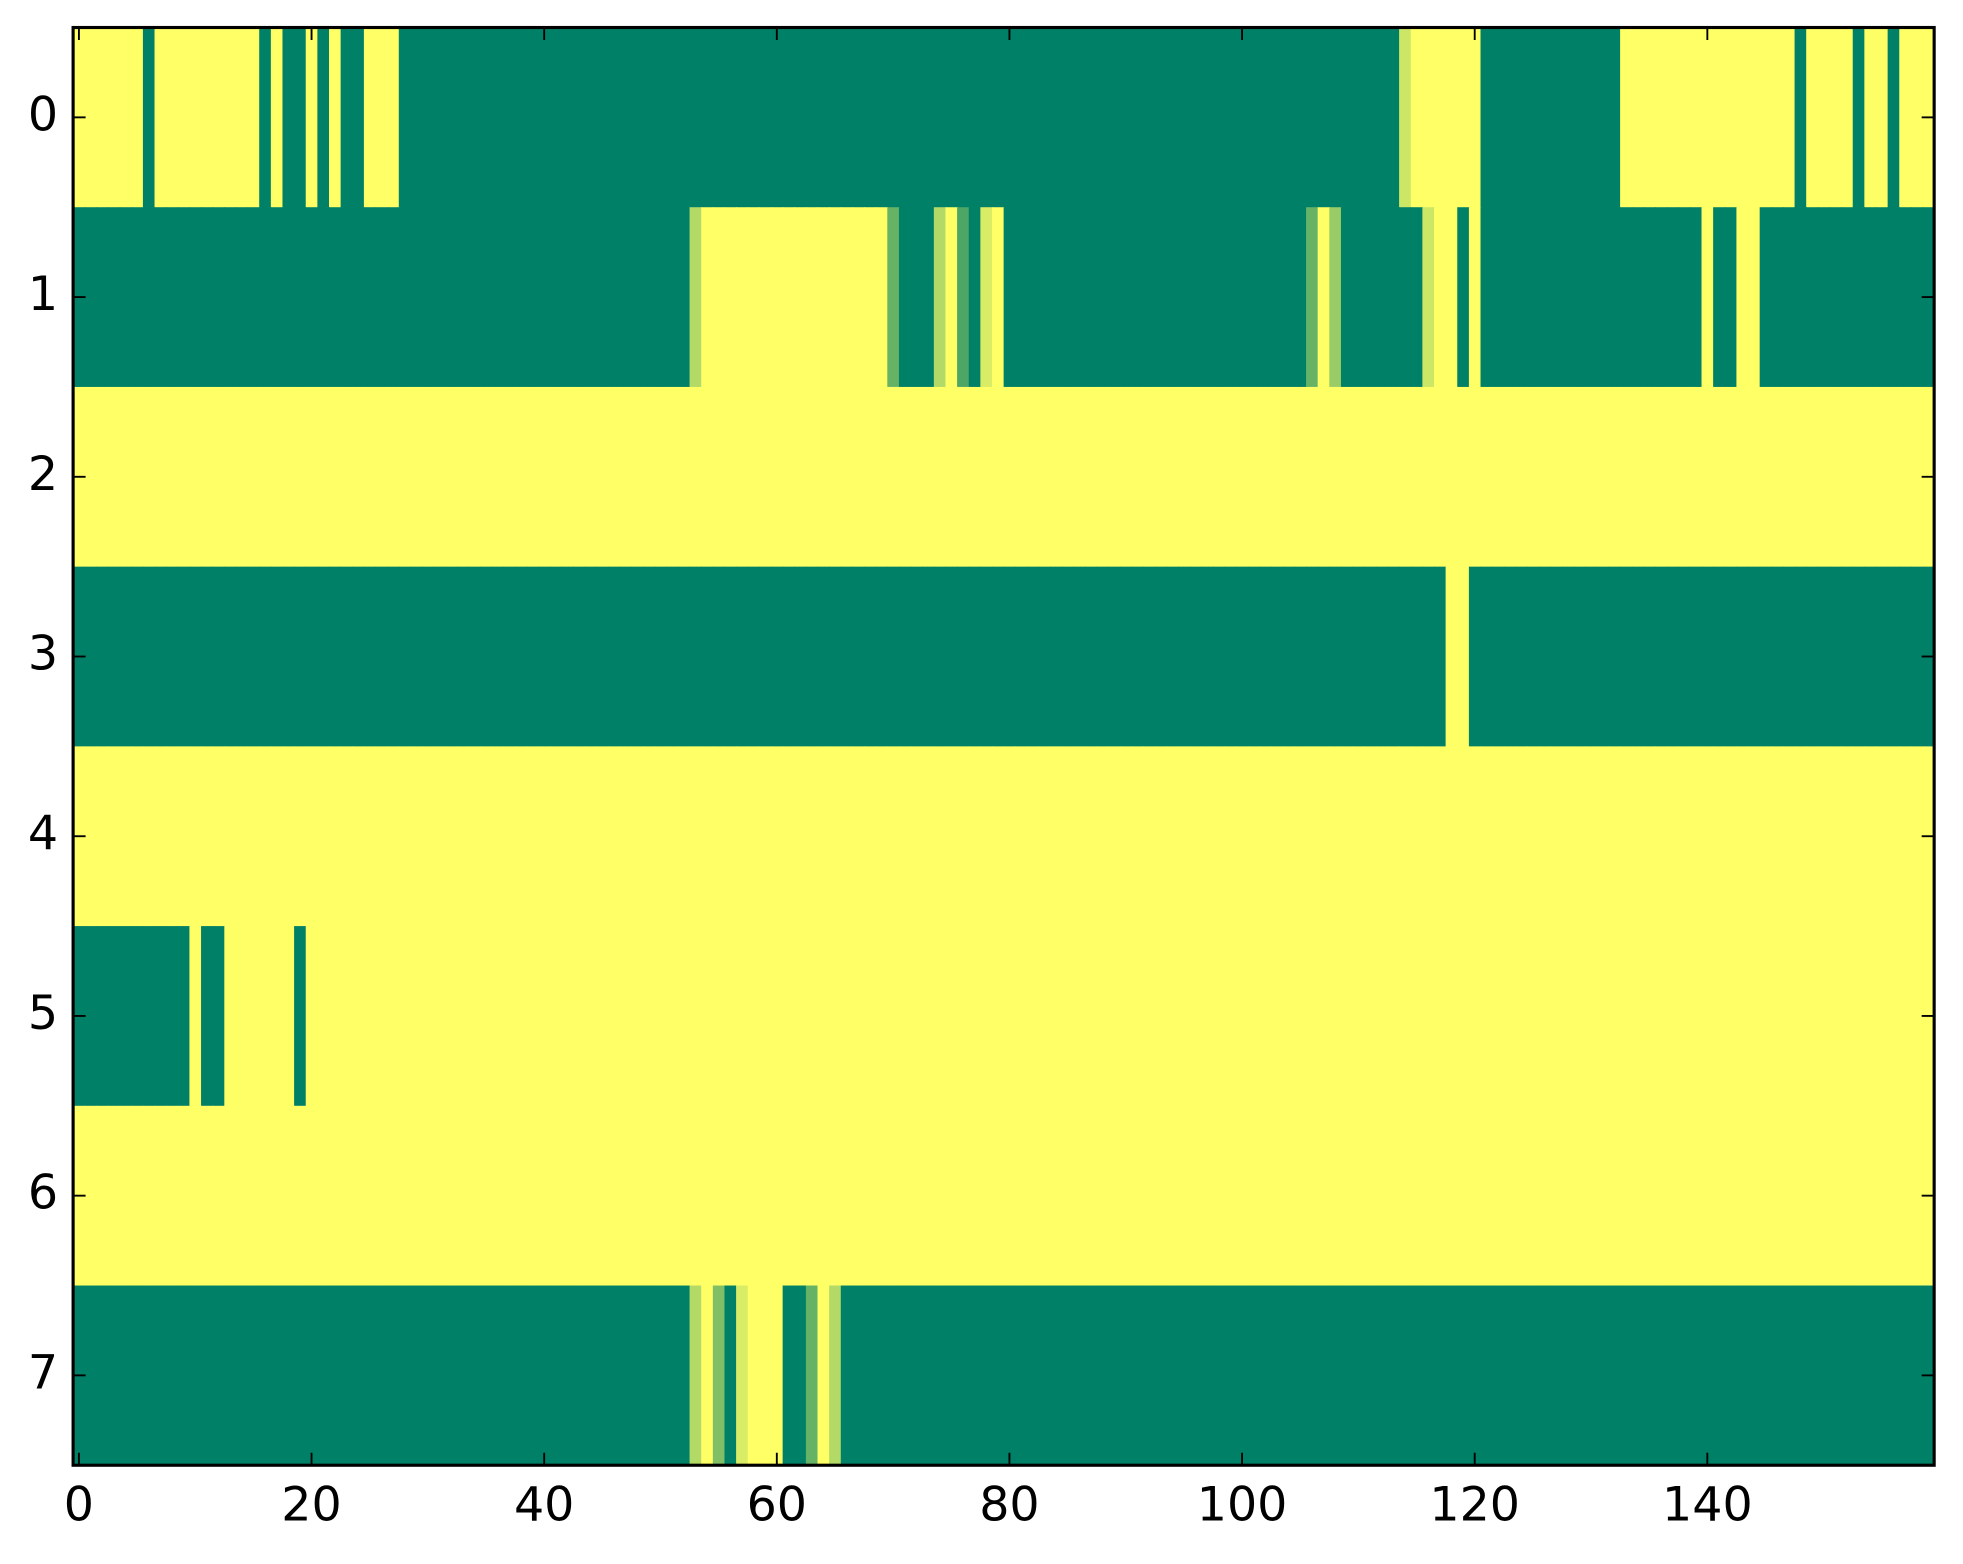 This screenshot has width=1963, height=1564. I want to click on x-tick-label: 60, so click(777, 1505).